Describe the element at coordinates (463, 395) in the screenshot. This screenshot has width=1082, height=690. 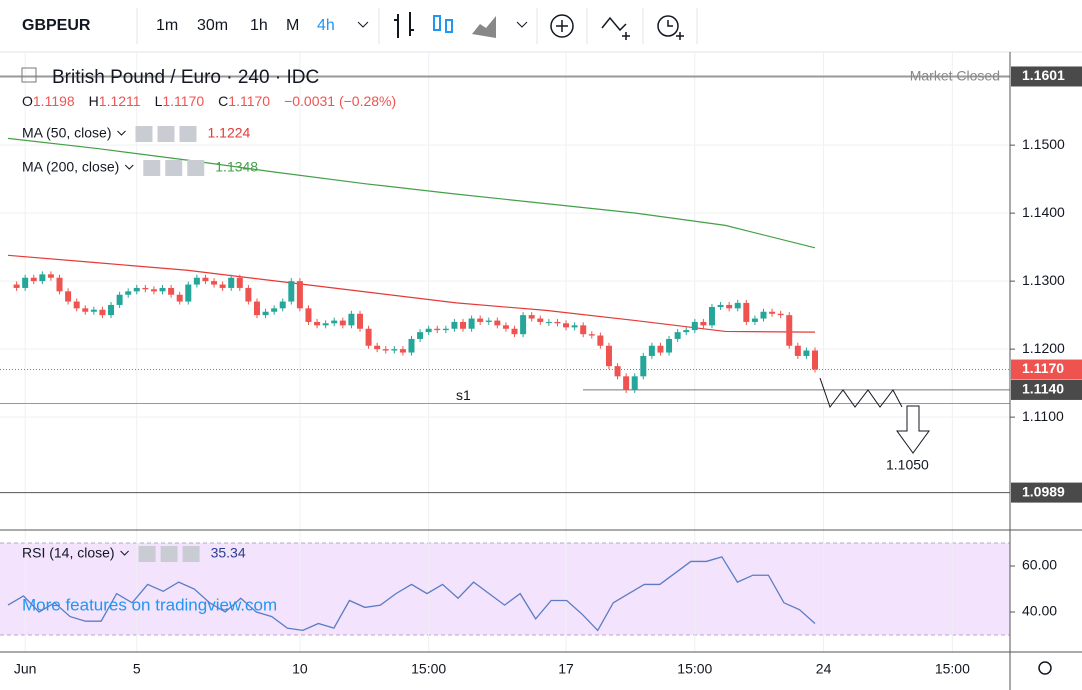
I see `support-label: s1` at that location.